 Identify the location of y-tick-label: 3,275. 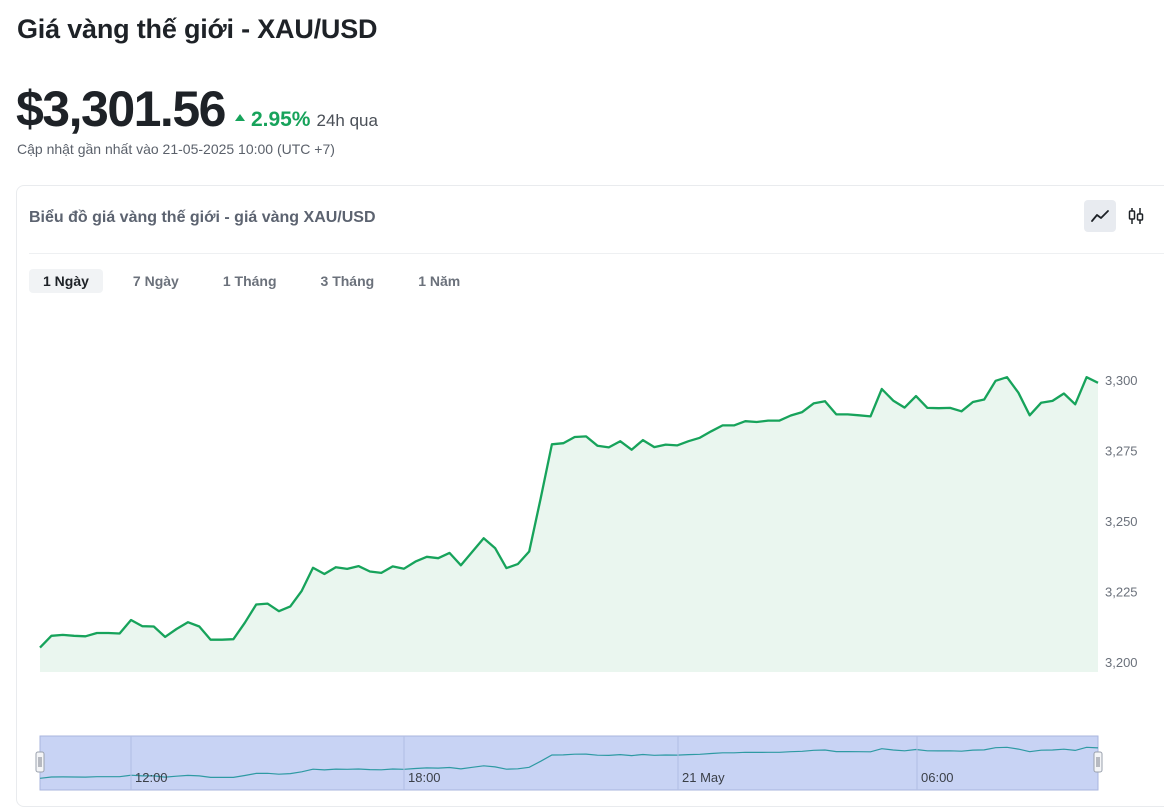
(1121, 451).